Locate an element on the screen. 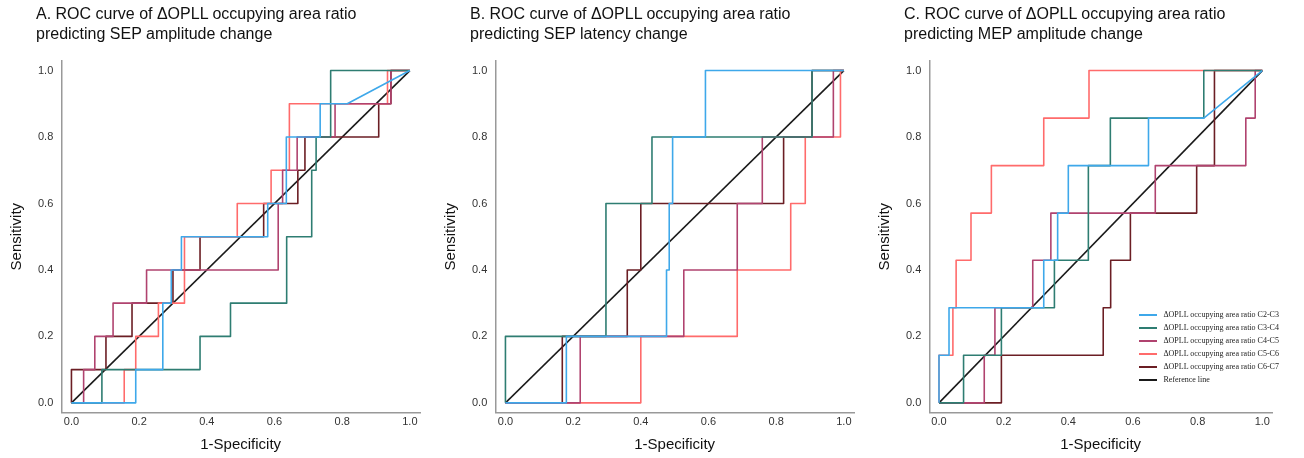  chart-title: B. ROC curve of ΔOPLL occupying area ratio predicting SEP latency change is located at coordinates (631, 24).